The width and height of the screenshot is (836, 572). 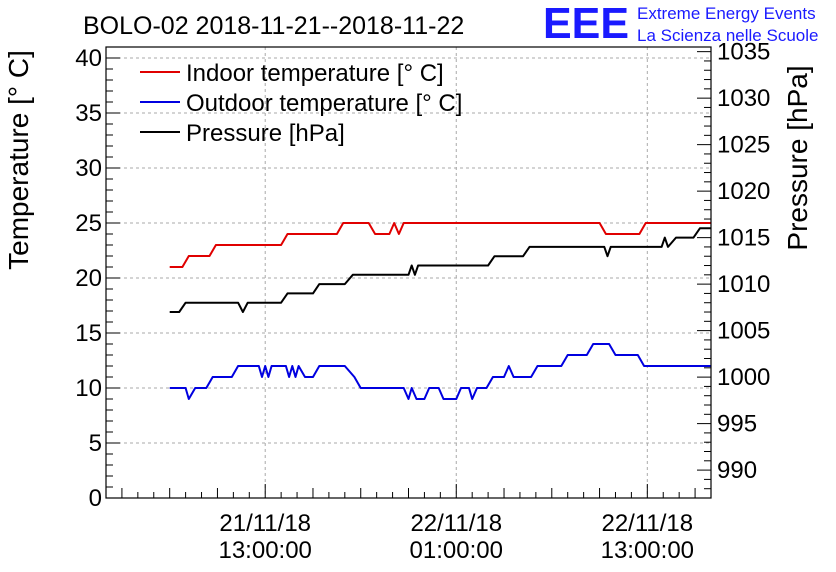 I want to click on legend-label-indoor: Indoor temperature [° C], so click(x=315, y=73).